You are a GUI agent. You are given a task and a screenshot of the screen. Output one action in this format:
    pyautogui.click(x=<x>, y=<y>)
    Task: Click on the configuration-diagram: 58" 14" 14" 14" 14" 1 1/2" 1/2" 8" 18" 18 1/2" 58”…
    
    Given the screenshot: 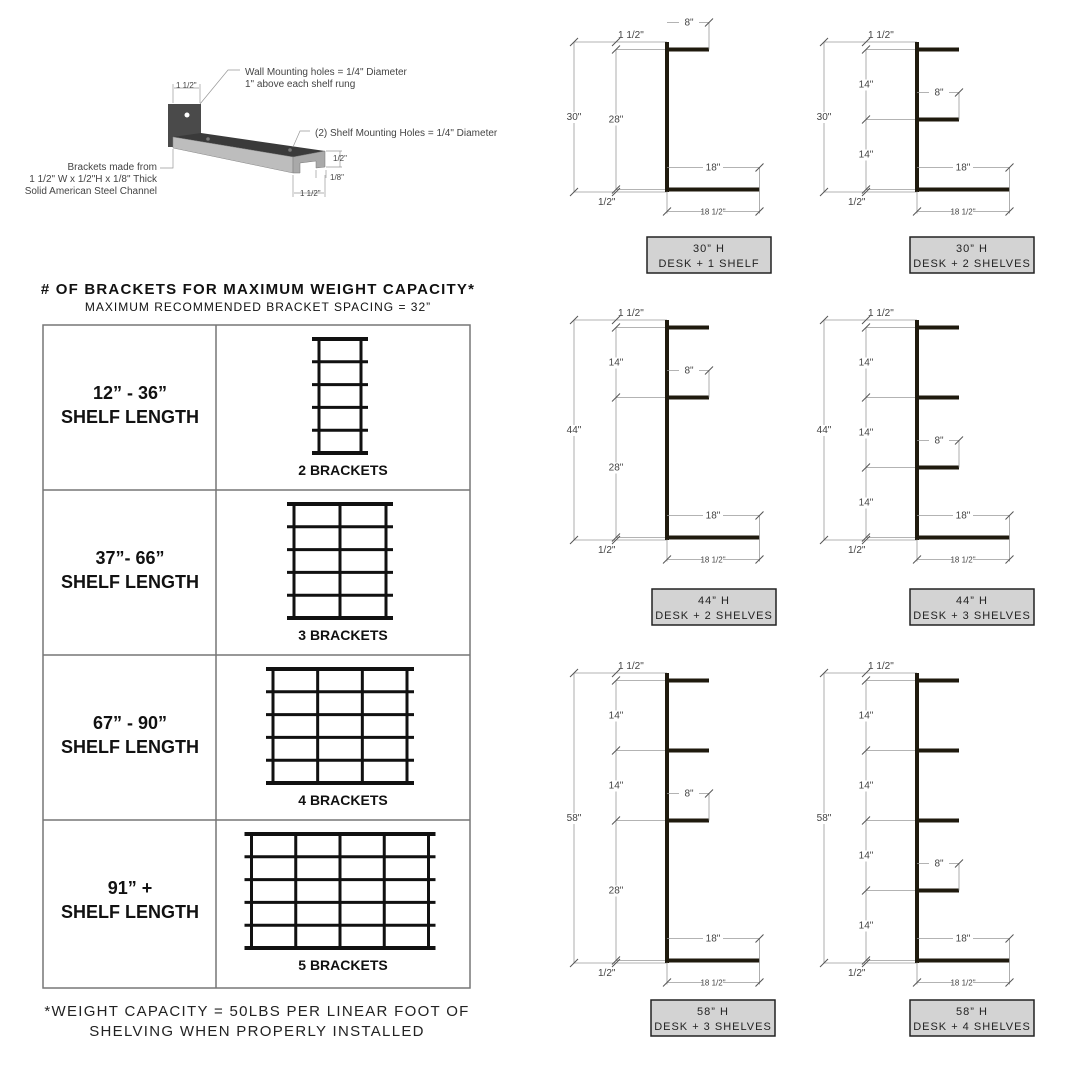 What is the action you would take?
    pyautogui.click(x=924, y=849)
    